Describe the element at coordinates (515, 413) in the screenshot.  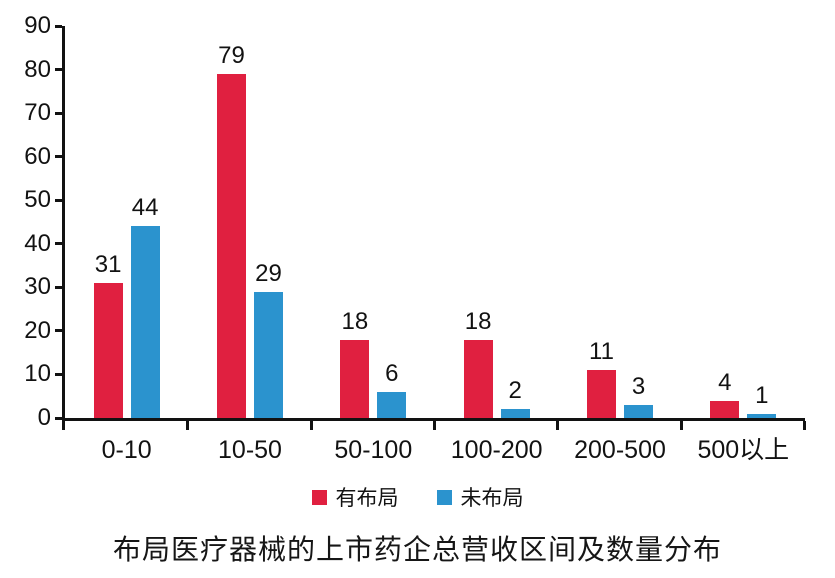
I see `bar-未布局-100-200` at that location.